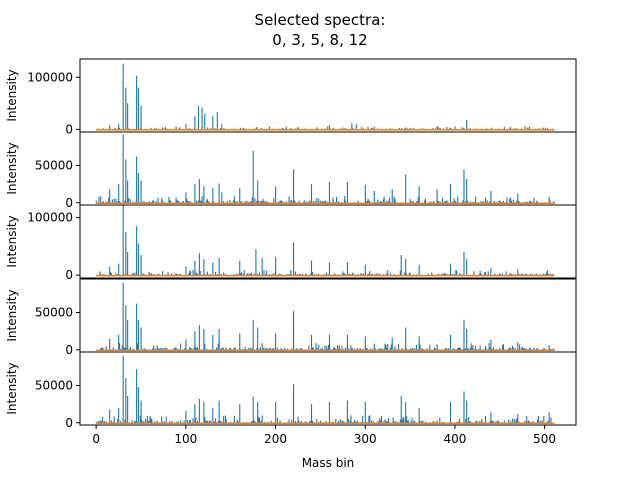 Image resolution: width=640 pixels, height=480 pixels. I want to click on x-axis-label: Mass bin, so click(328, 463).